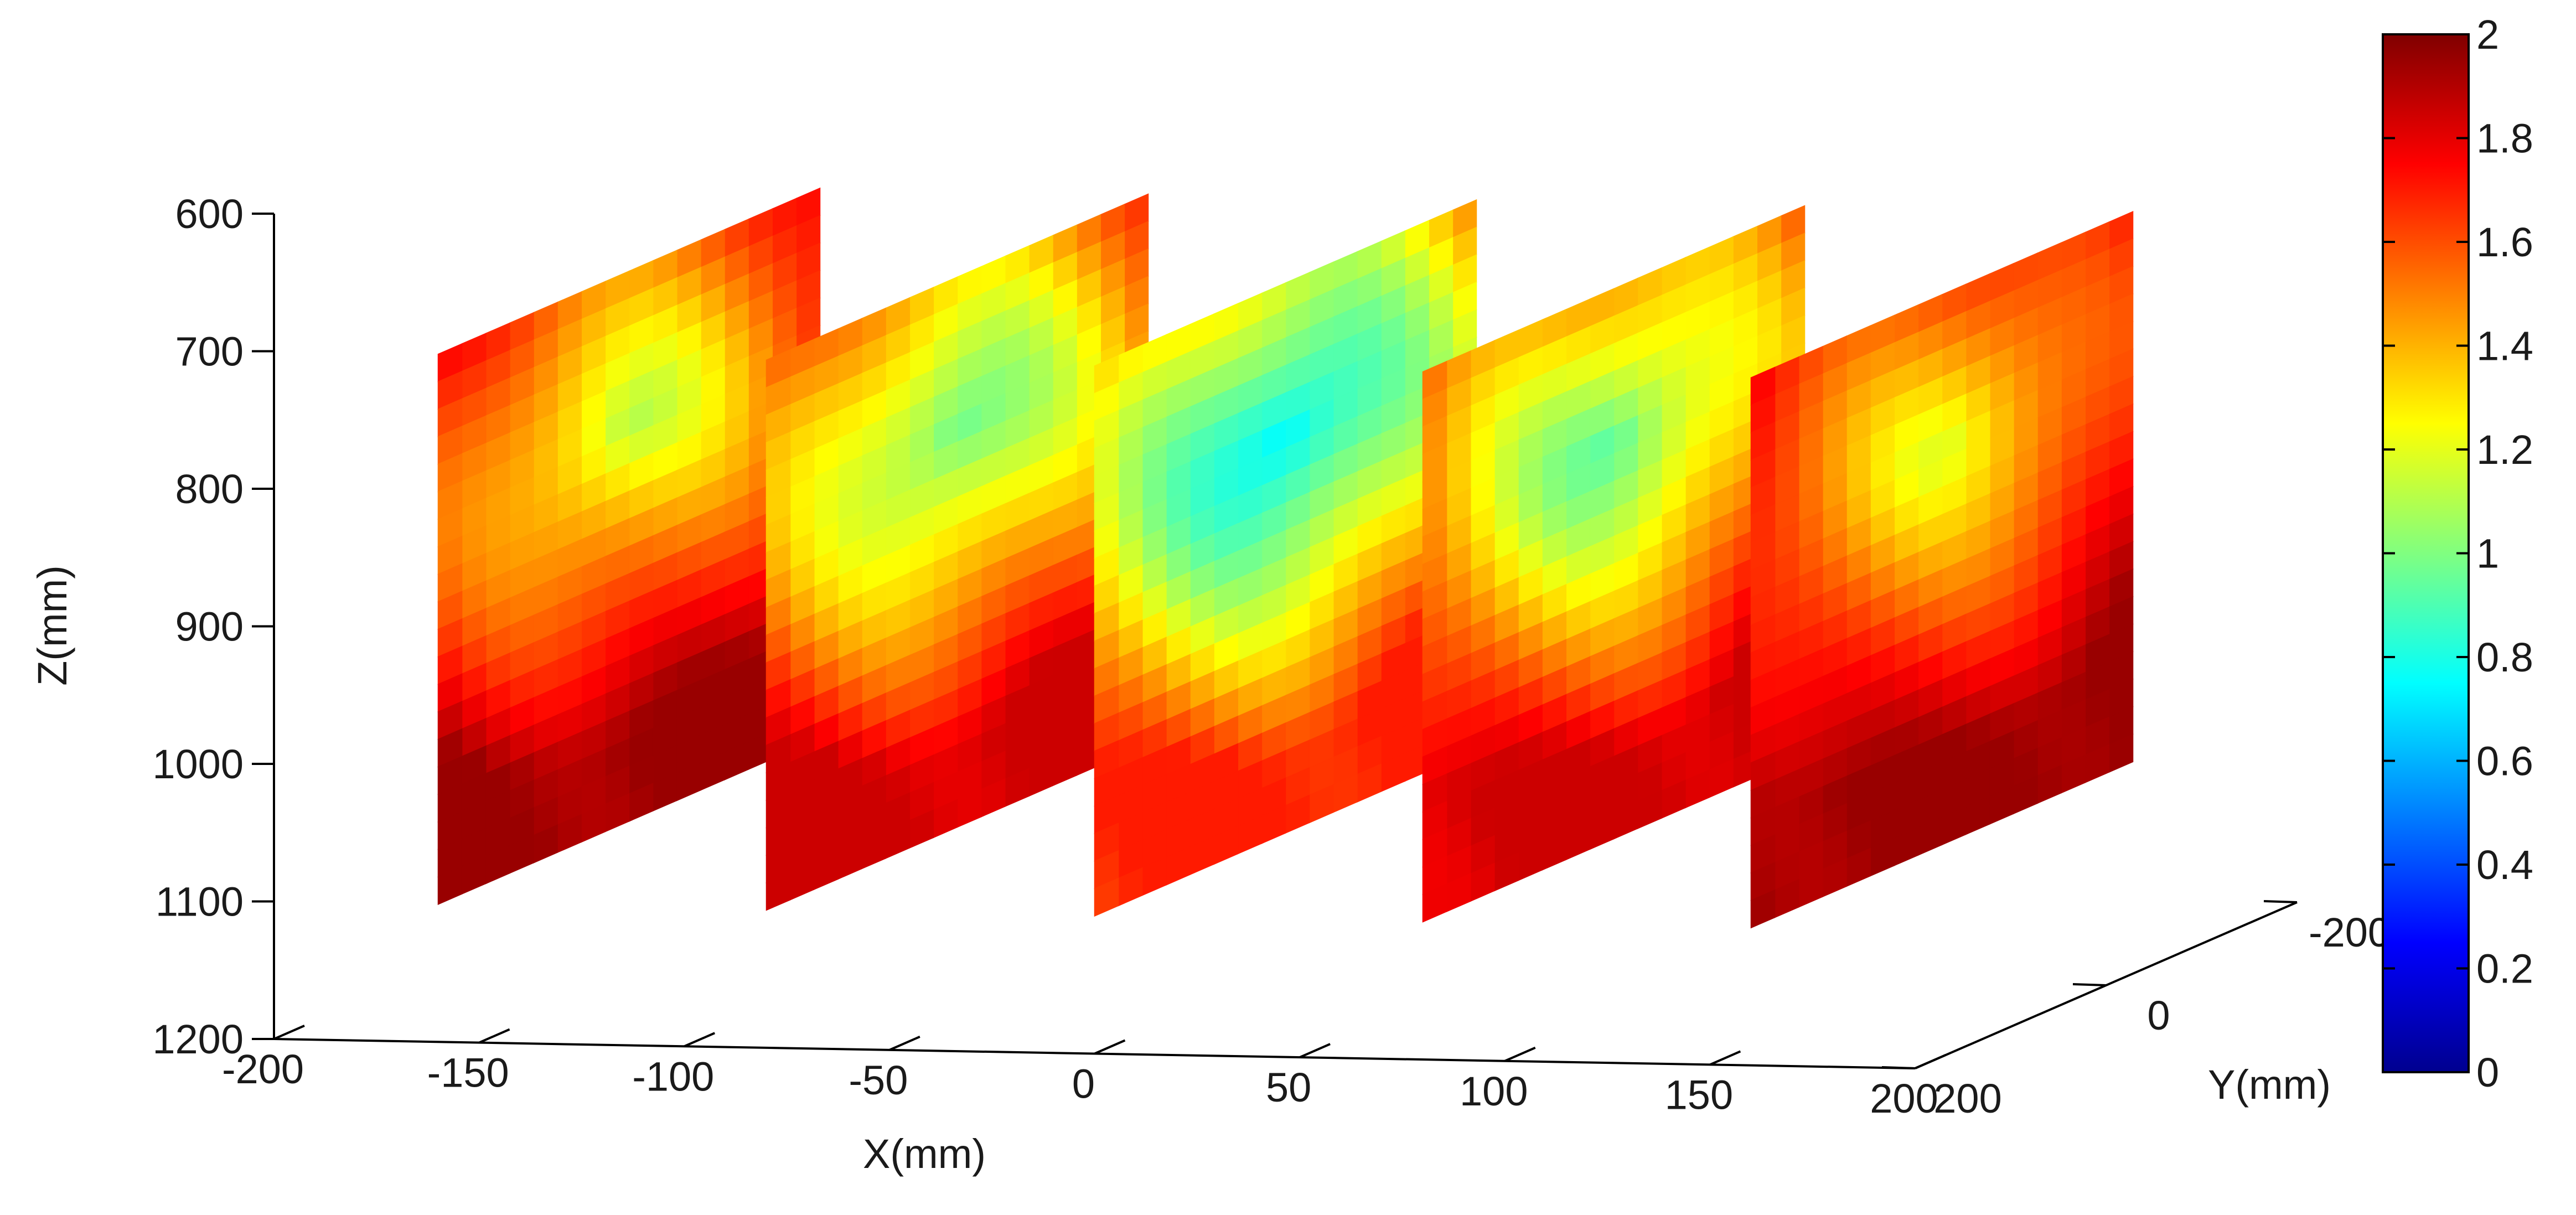 This screenshot has width=2576, height=1215. What do you see at coordinates (2504, 139) in the screenshot?
I see `colorbar-tick-label: 1.8` at bounding box center [2504, 139].